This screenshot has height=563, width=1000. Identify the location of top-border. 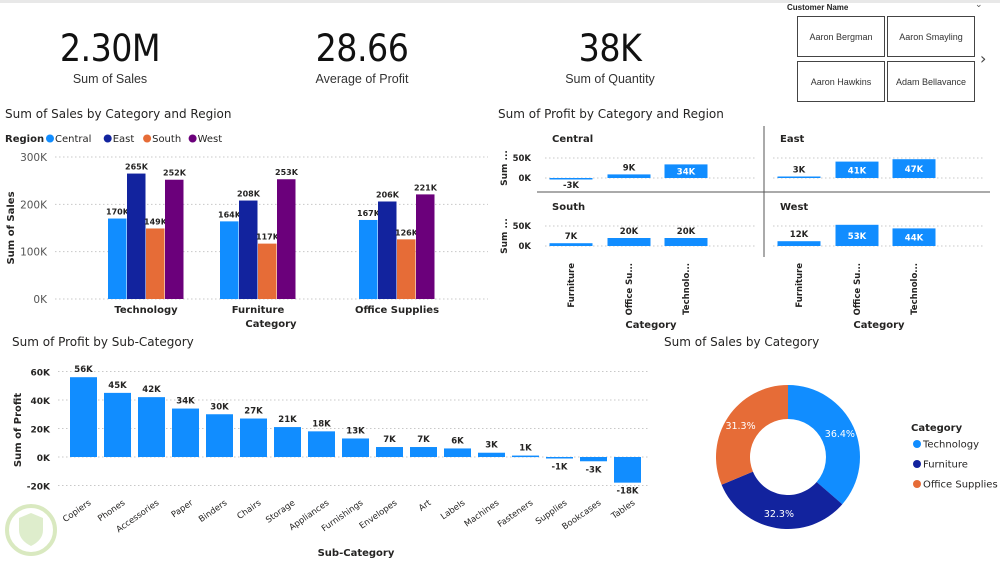
(500, 1).